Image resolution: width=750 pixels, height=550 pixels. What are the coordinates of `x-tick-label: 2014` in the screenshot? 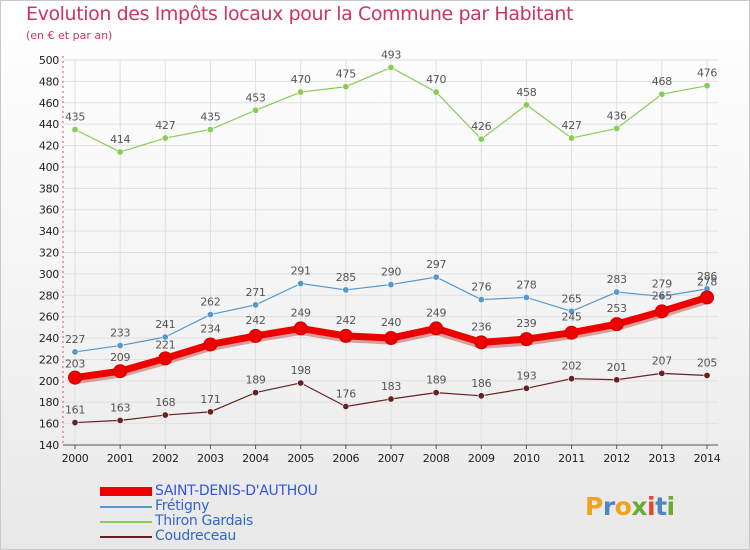 It's located at (707, 458).